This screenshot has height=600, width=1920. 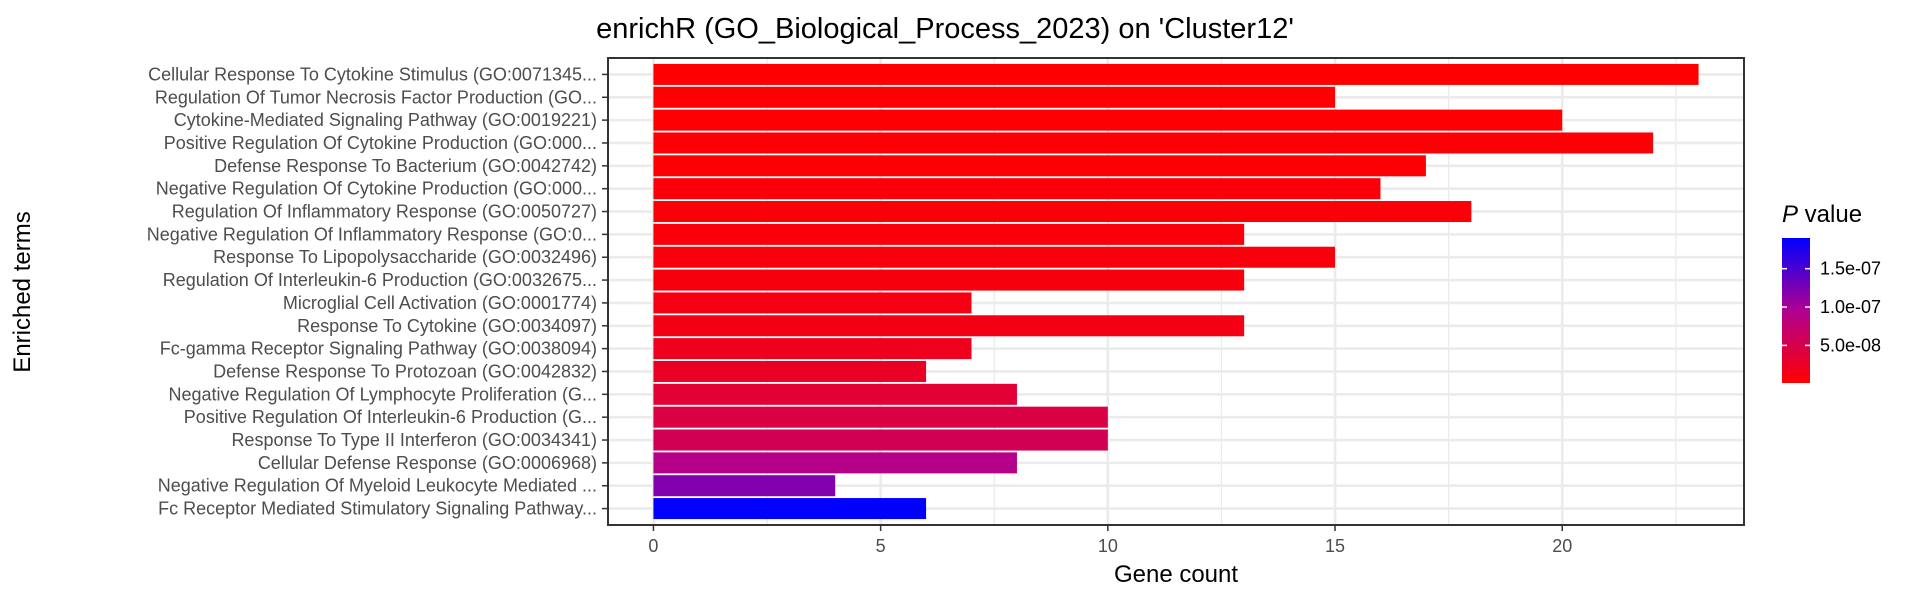 I want to click on x-tick-label: 20, so click(x=1562, y=546).